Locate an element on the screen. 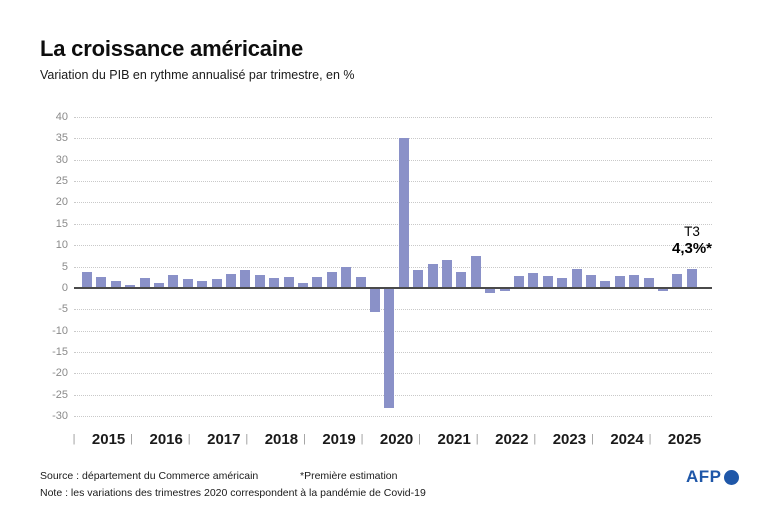 The height and width of the screenshot is (525, 768). zero-axis-line is located at coordinates (393, 287).